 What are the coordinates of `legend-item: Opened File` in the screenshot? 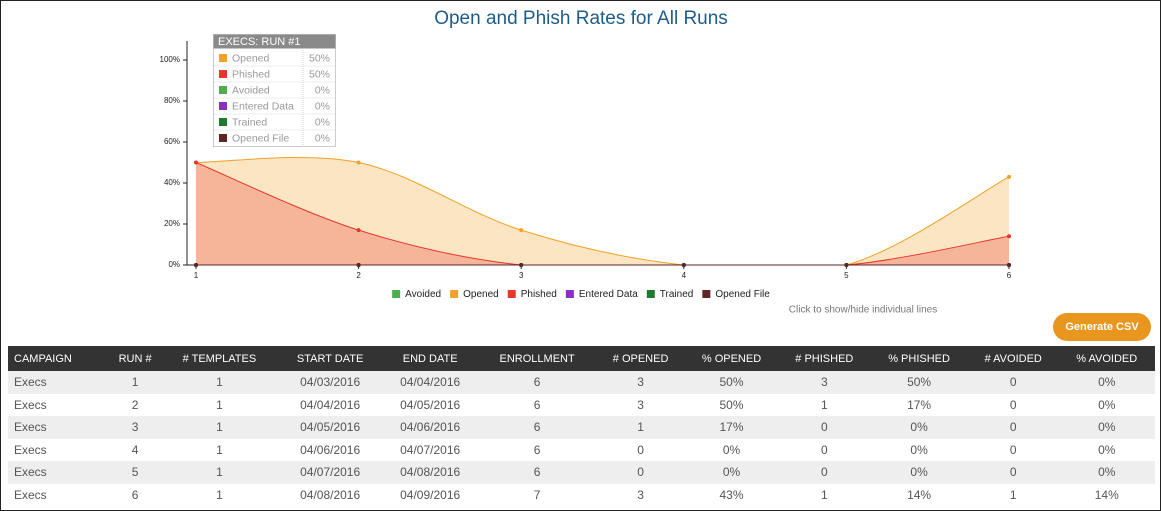 It's located at (736, 294).